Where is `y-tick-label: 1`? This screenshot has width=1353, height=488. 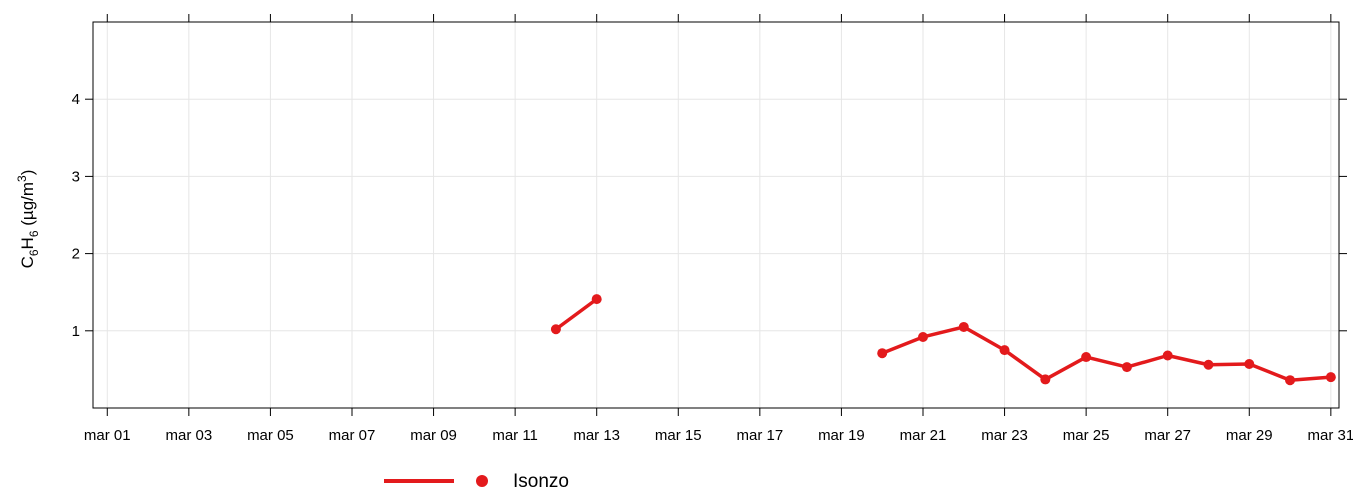 y-tick-label: 1 is located at coordinates (76, 331).